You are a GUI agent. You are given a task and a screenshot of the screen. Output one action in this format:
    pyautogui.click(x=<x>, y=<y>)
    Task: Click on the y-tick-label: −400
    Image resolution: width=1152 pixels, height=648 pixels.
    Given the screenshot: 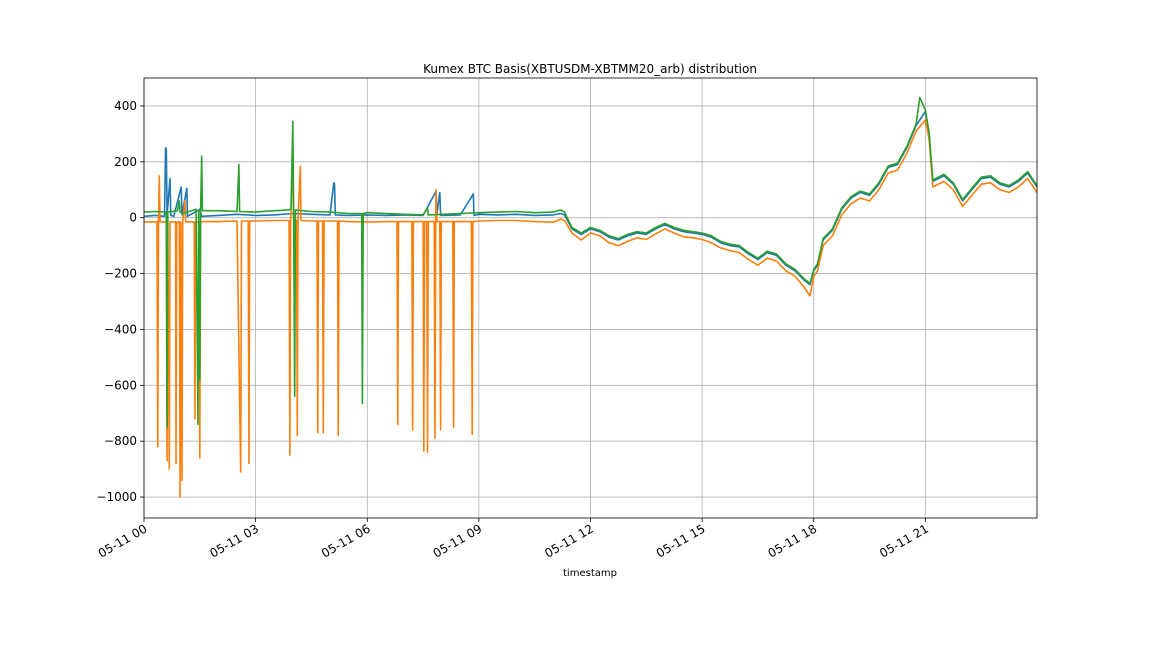 What is the action you would take?
    pyautogui.click(x=120, y=329)
    